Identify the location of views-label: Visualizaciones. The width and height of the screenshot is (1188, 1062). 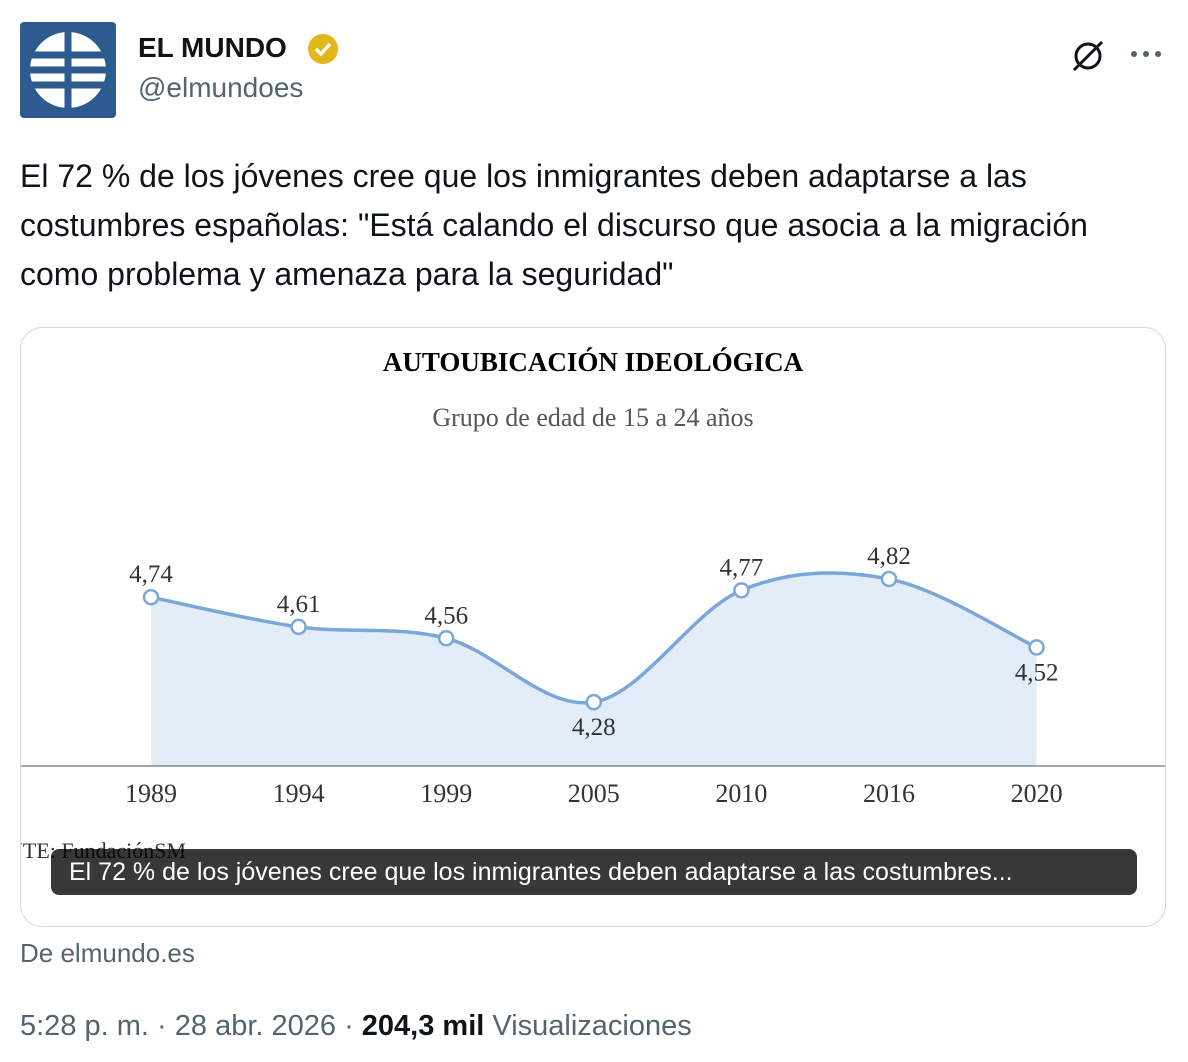
(592, 1026).